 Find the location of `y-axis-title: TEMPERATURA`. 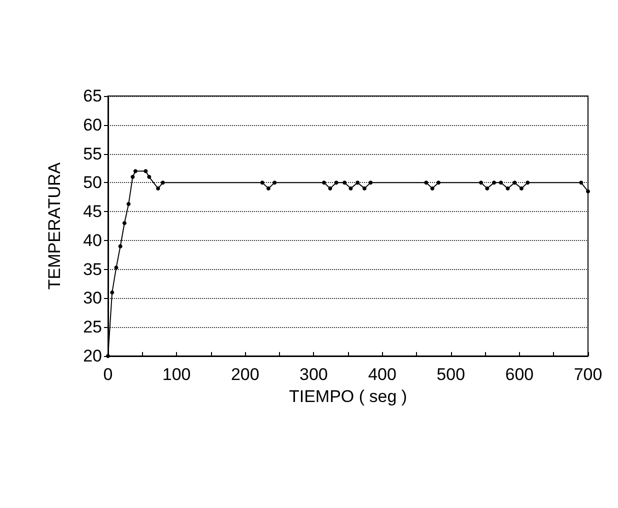

y-axis-title: TEMPERATURA is located at coordinates (54, 226).